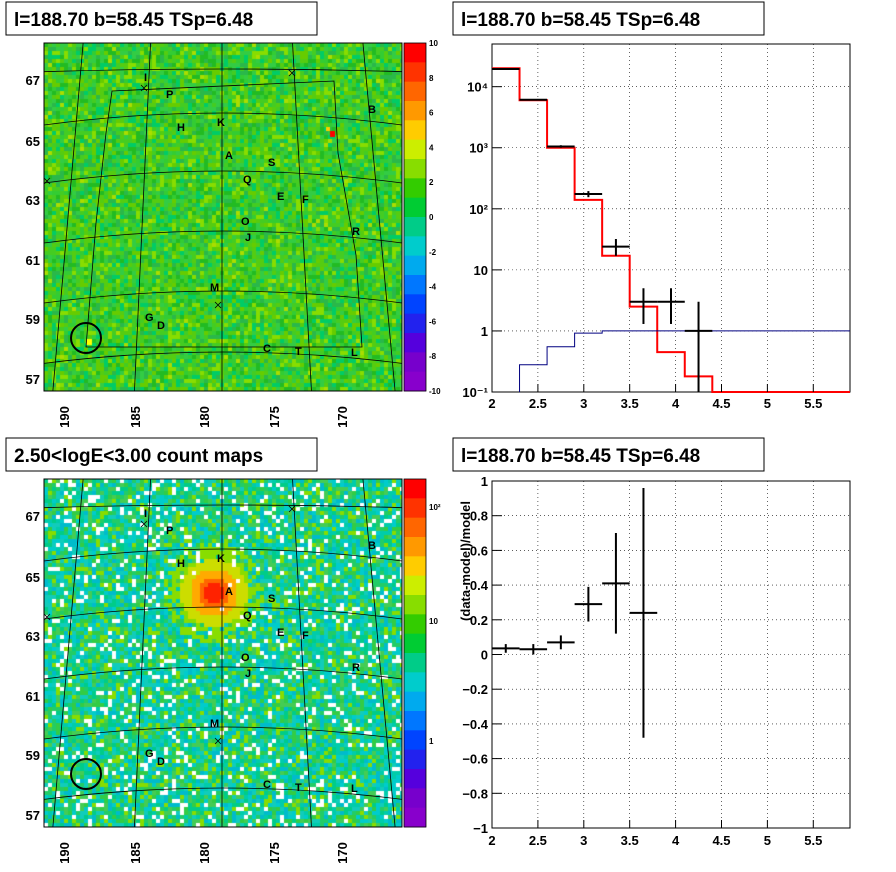 This screenshot has height=872, width=896. I want to click on color-scale-label: 10², so click(435, 507).